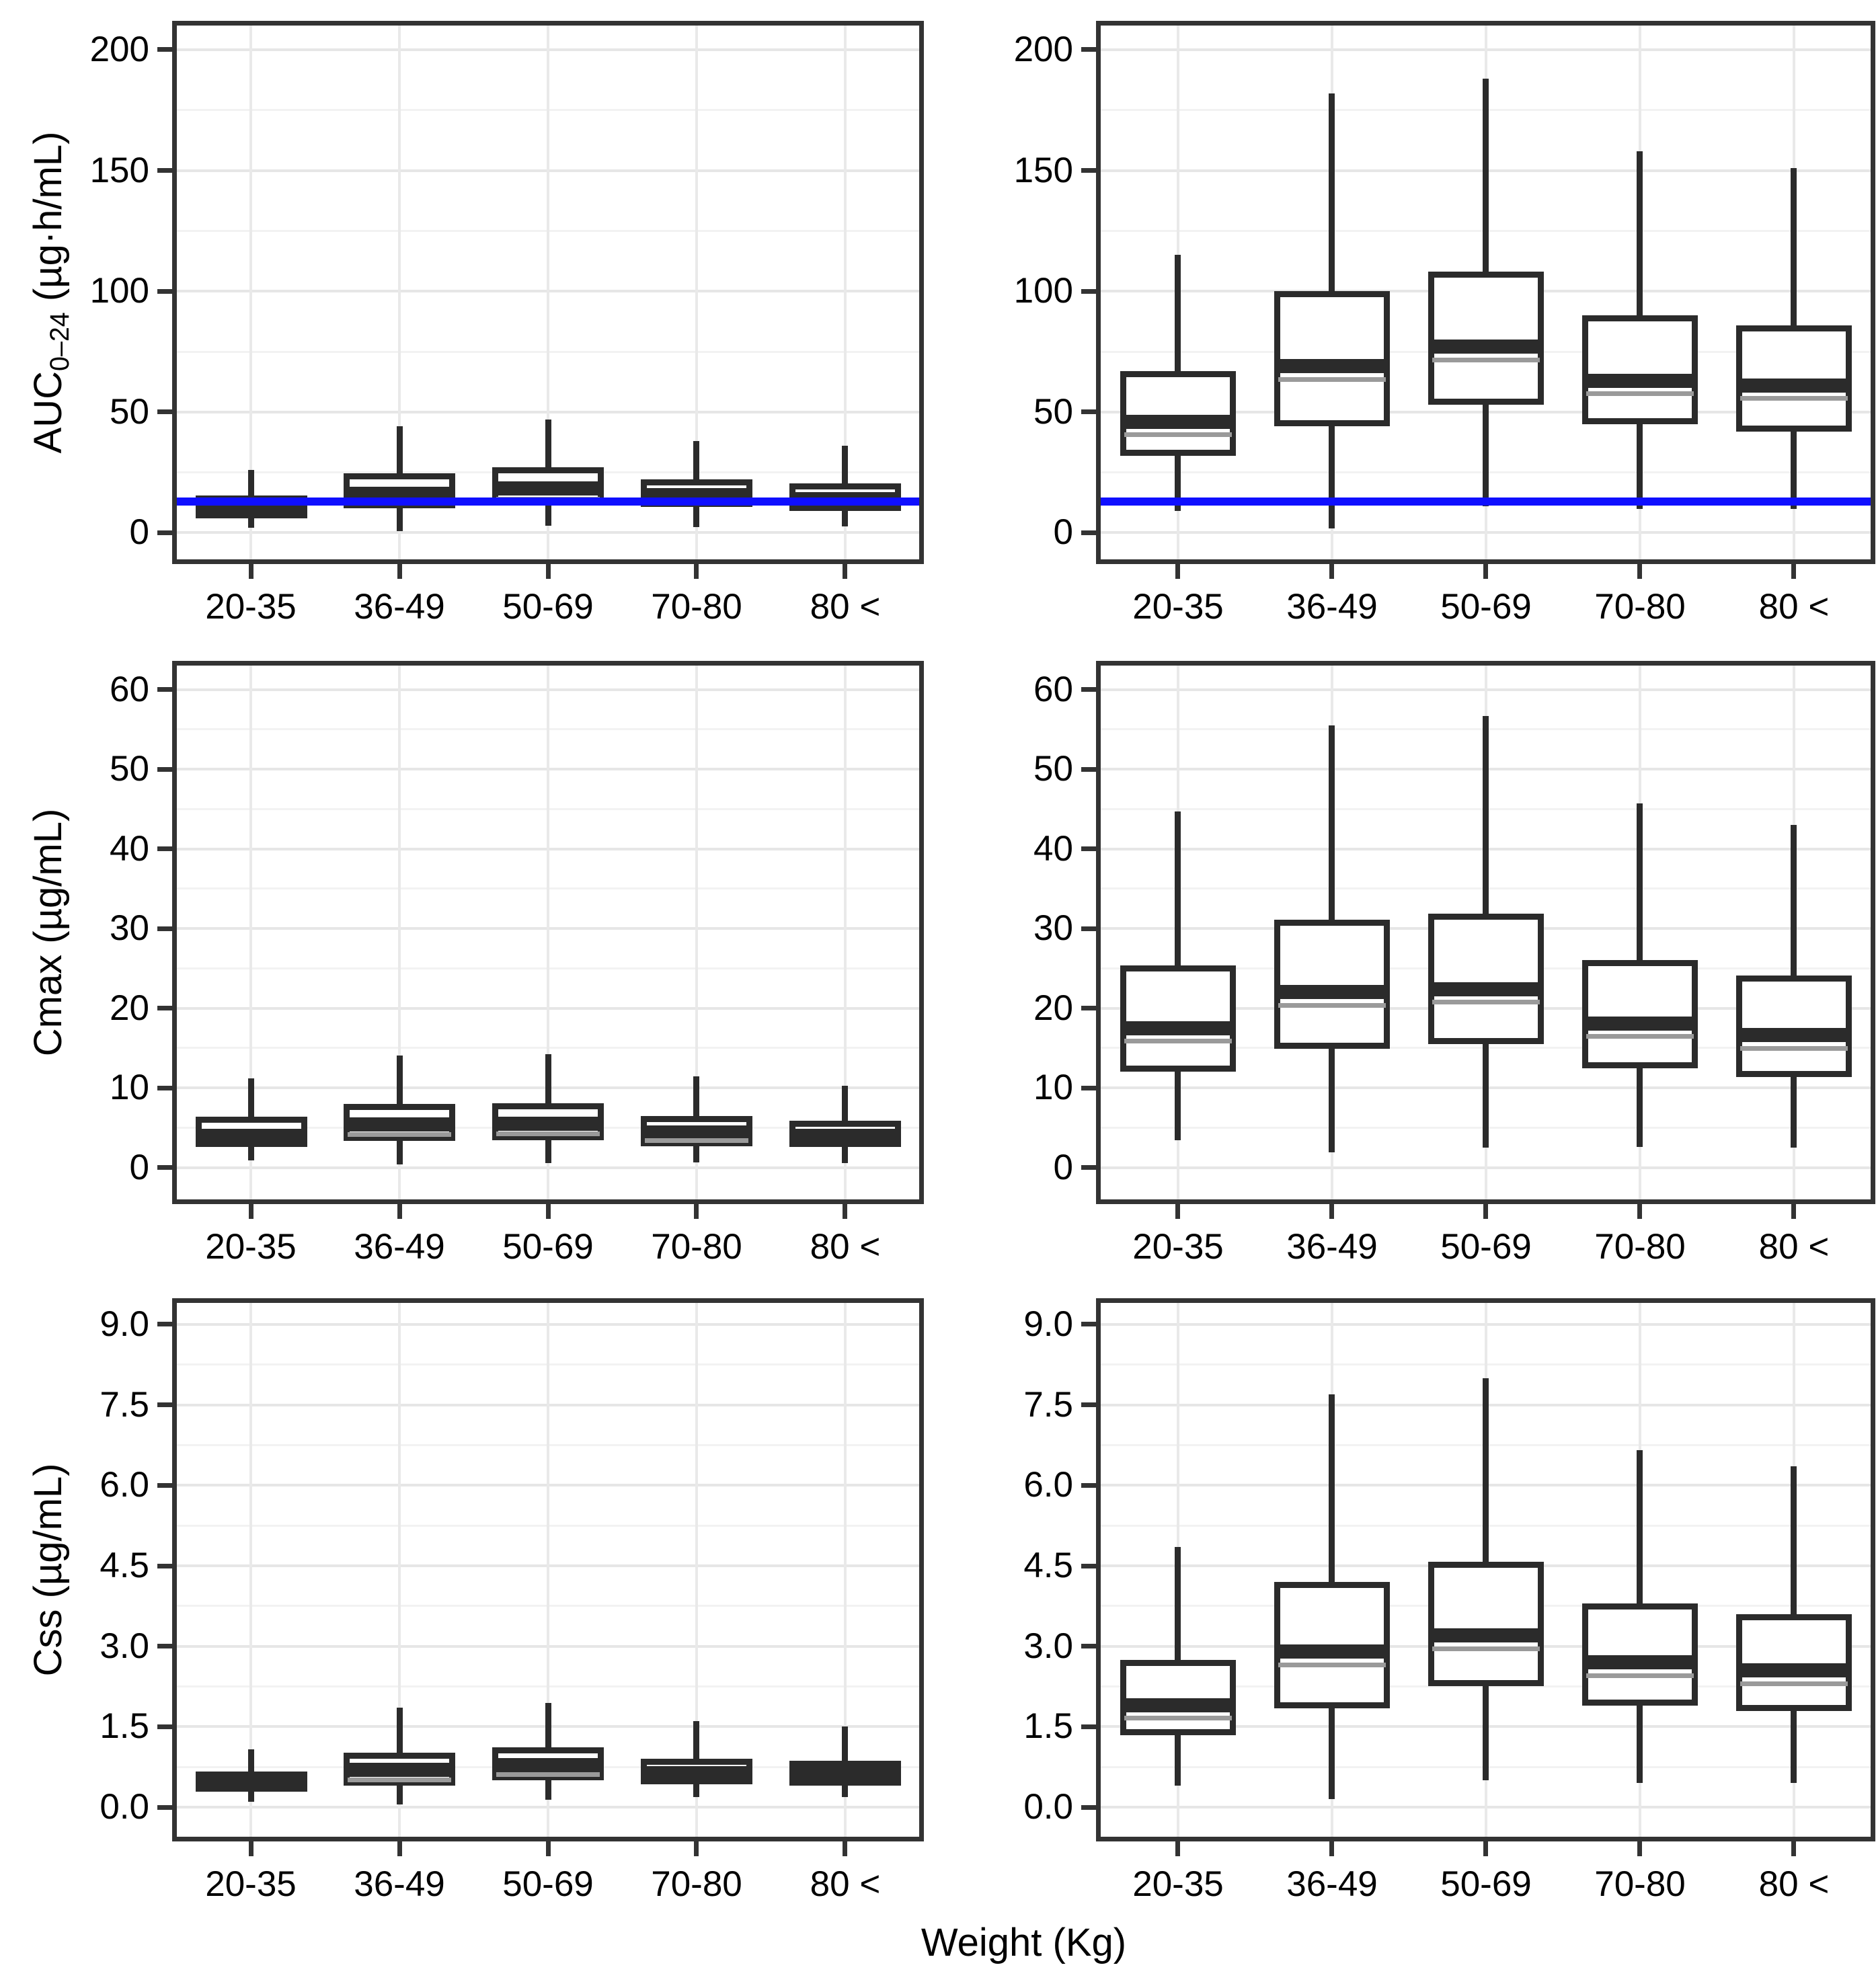 Image resolution: width=1876 pixels, height=1988 pixels. Describe the element at coordinates (139, 532) in the screenshot. I see `y-tick-label-auc-left: 0` at that location.